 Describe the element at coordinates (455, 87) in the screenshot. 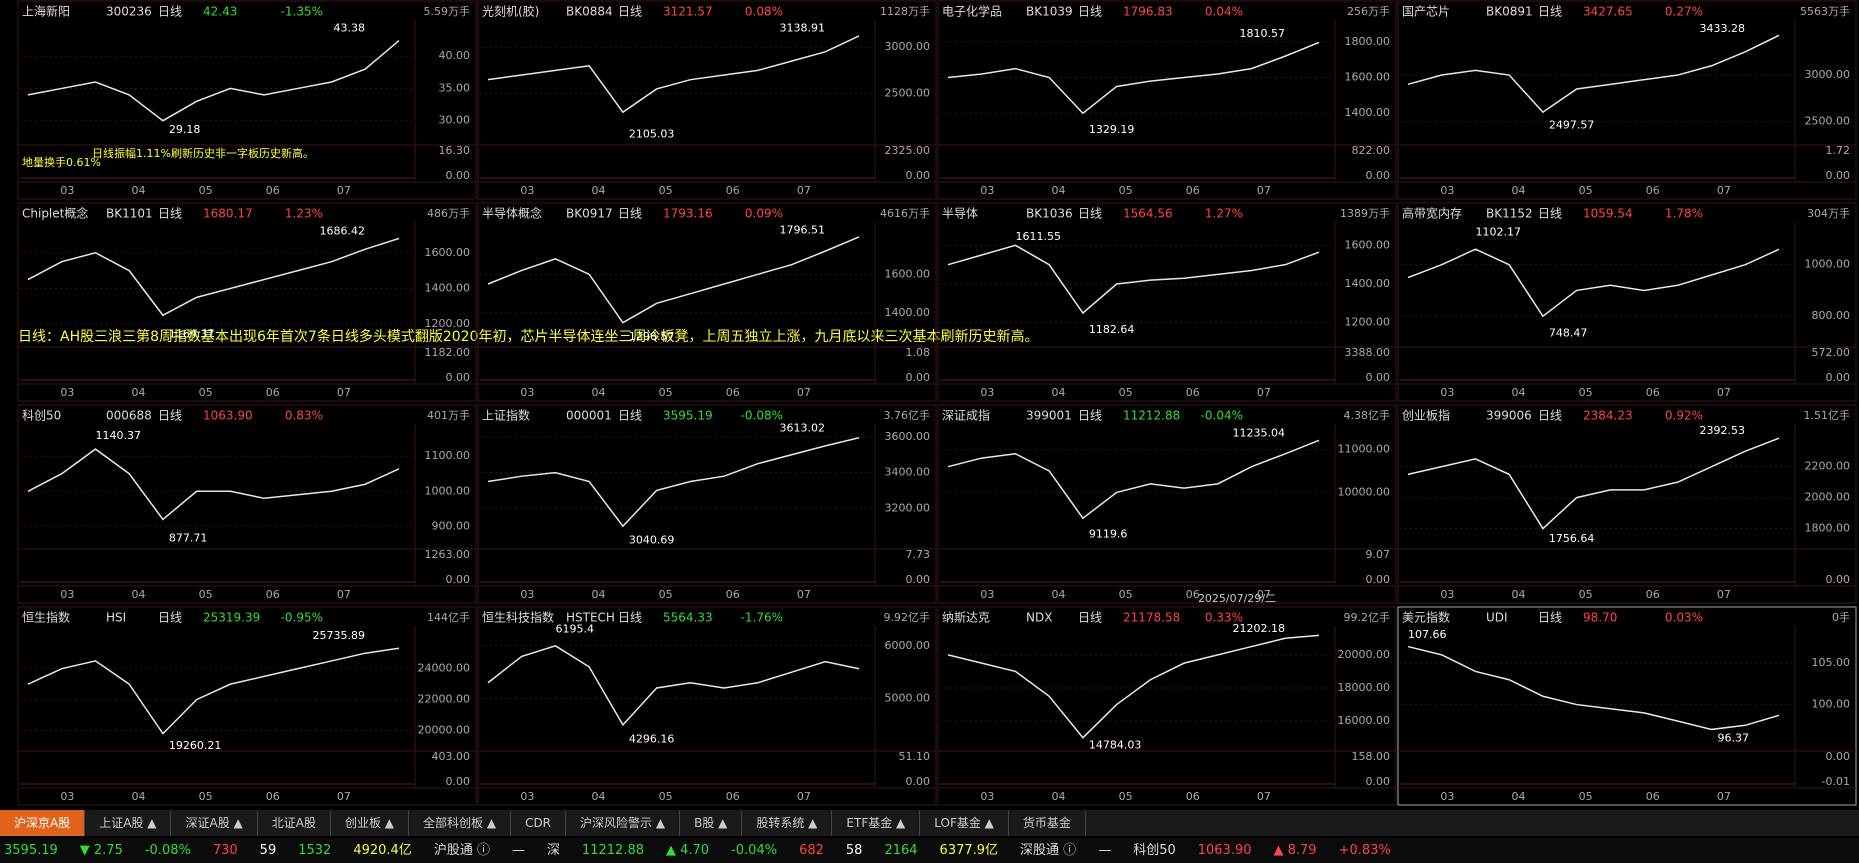

I see `y-tick-label: 35.00` at that location.